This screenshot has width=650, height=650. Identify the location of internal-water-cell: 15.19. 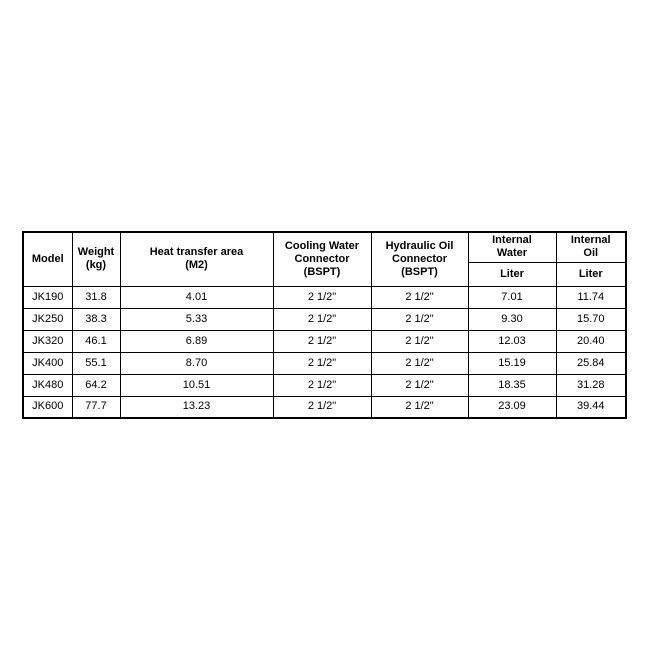
(512, 363).